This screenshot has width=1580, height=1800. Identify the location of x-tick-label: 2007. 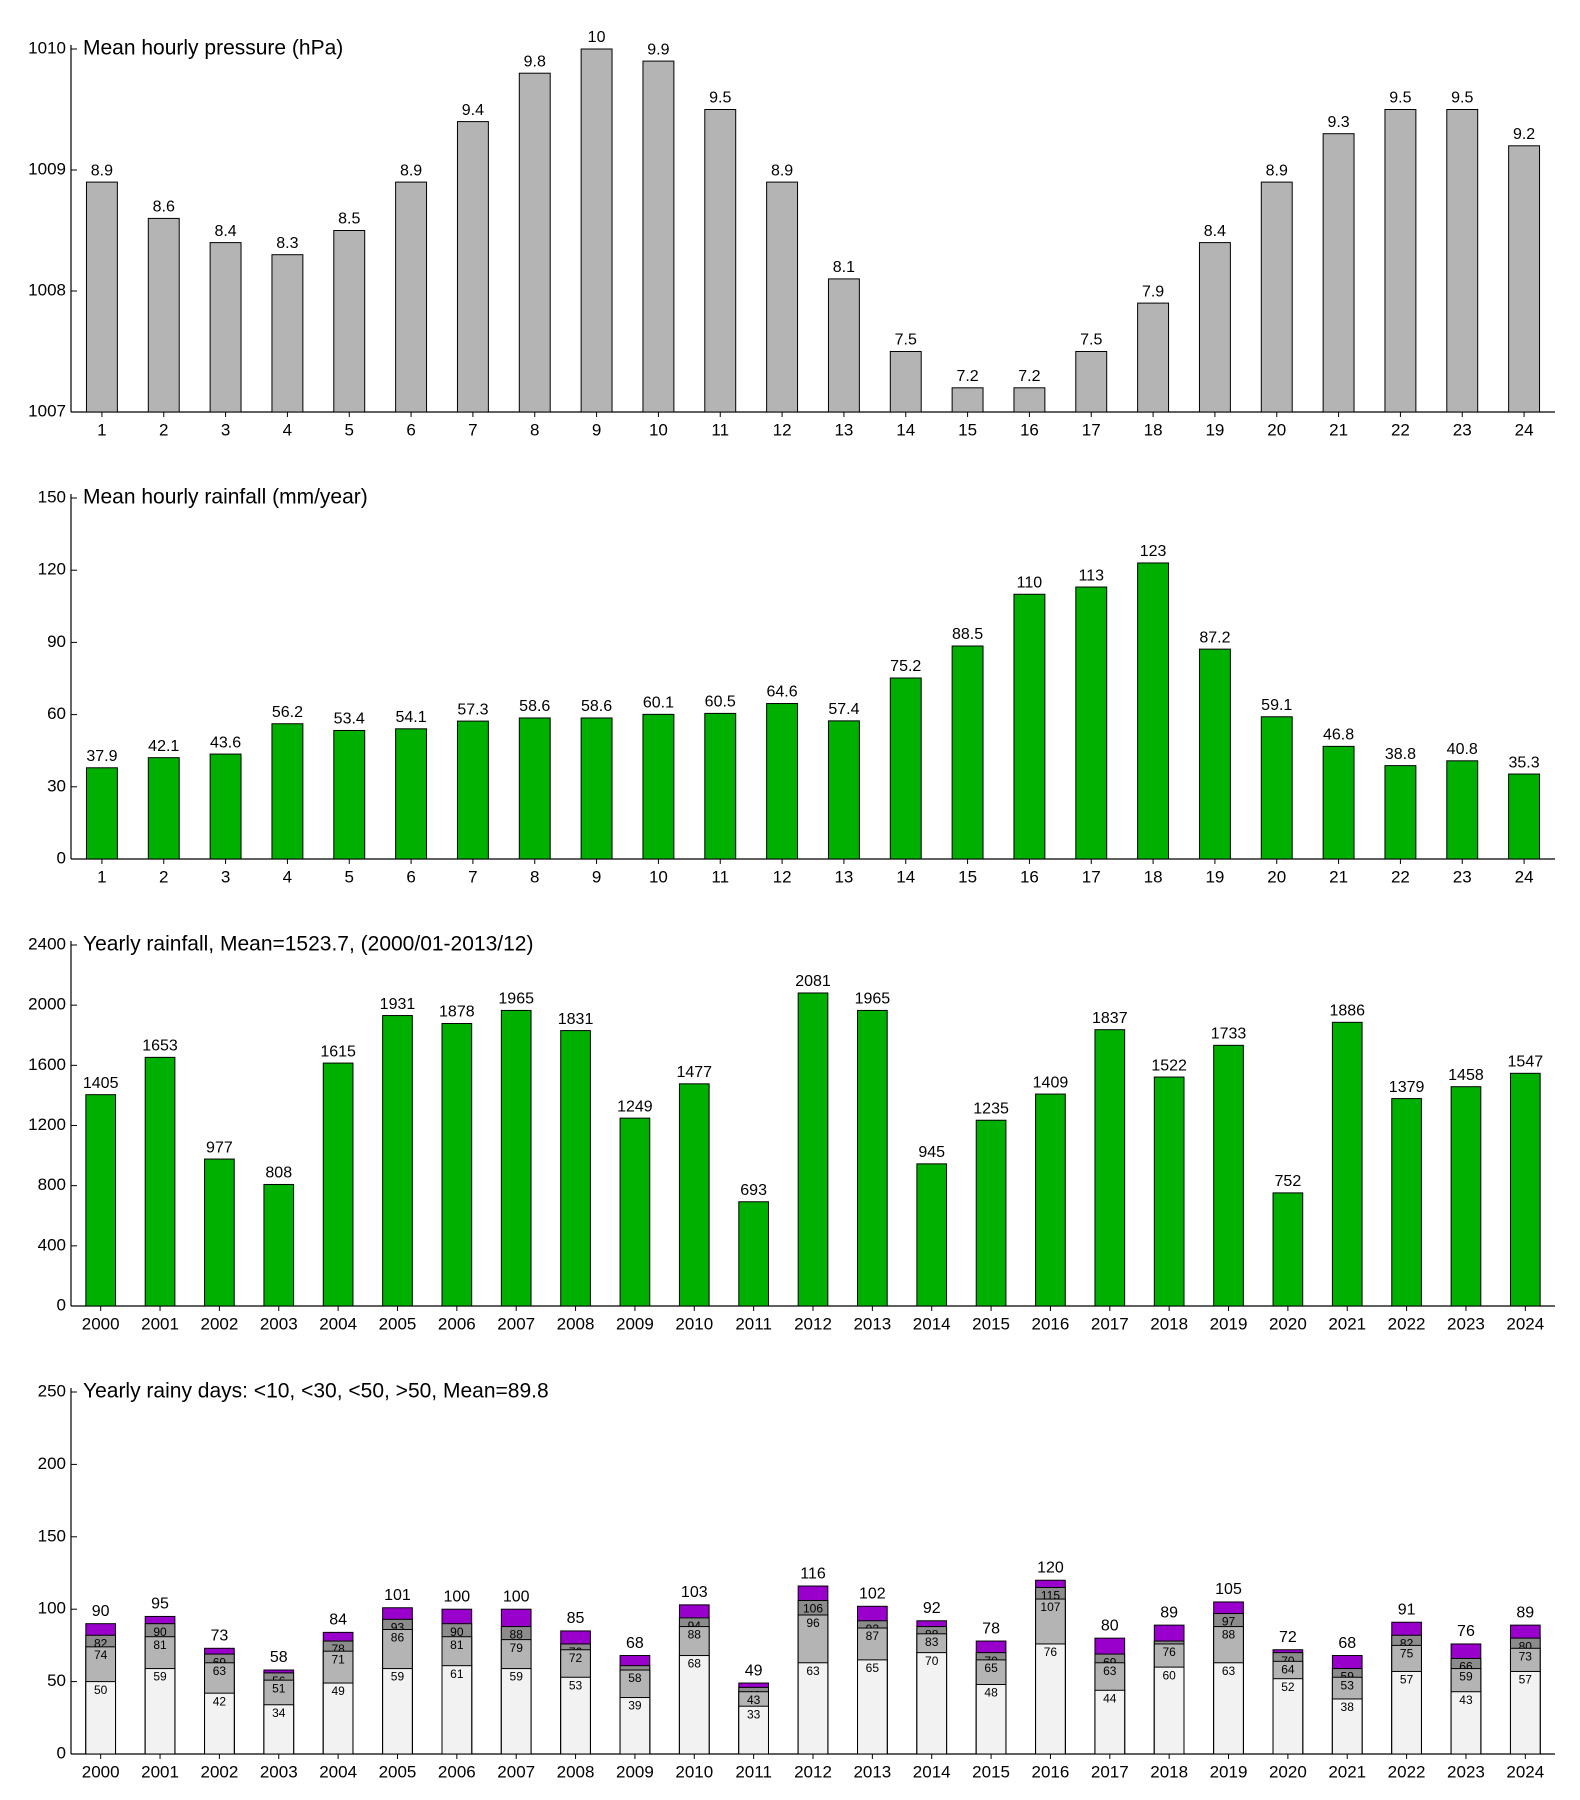
(516, 1323).